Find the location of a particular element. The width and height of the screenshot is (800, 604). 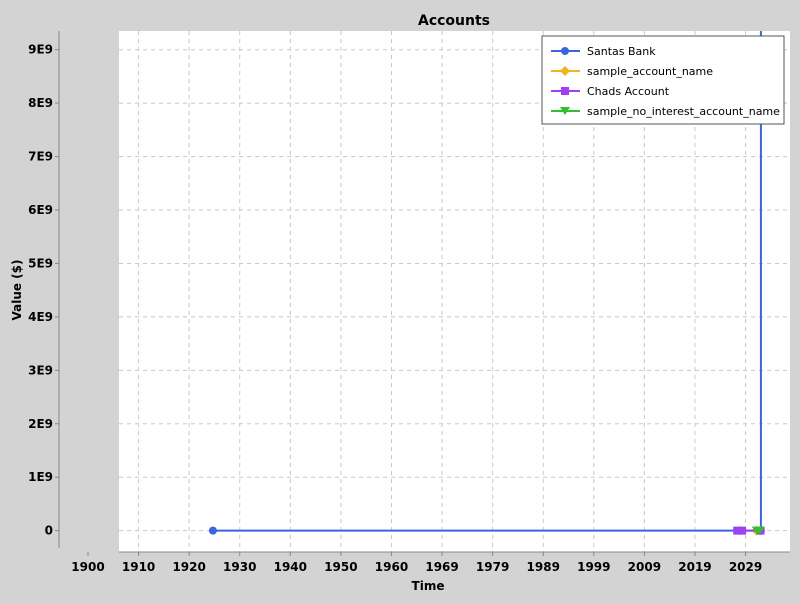

y-tick-label: 4E9 is located at coordinates (40, 317).